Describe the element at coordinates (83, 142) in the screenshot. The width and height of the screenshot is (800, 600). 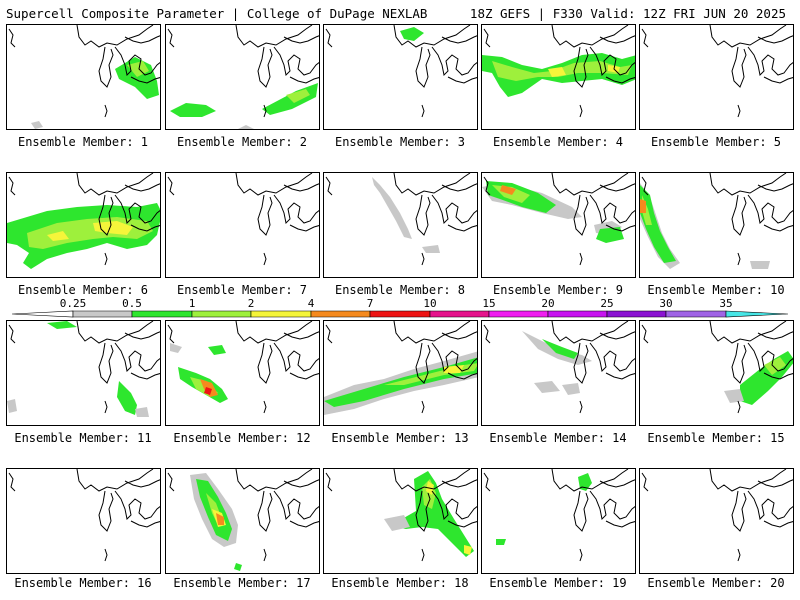
I see `member-label: Ensemble Member: 1` at that location.